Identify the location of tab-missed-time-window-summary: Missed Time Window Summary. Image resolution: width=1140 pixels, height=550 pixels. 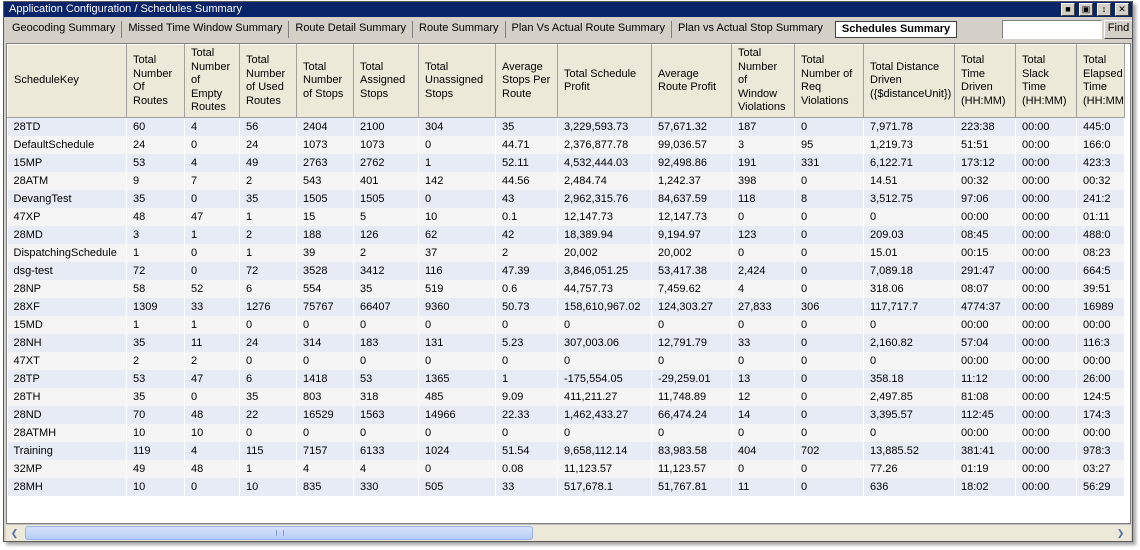
(204, 29).